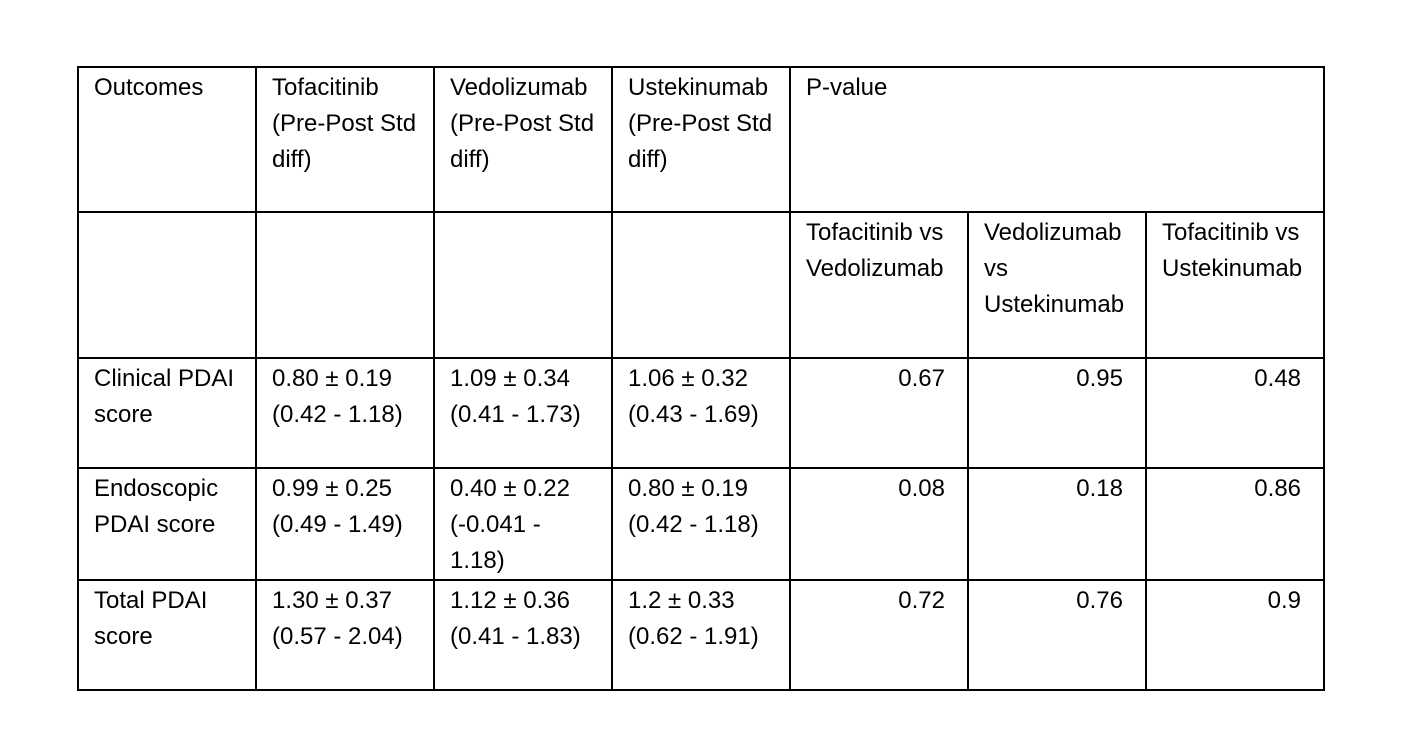 This screenshot has height=750, width=1409. I want to click on header-cell: P-value, so click(1057, 139).